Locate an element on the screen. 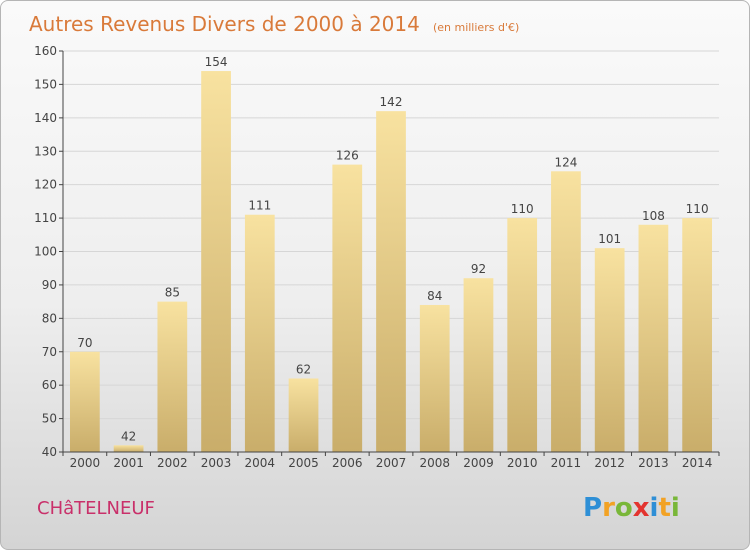  x-tick-label: 2005 is located at coordinates (303, 463).